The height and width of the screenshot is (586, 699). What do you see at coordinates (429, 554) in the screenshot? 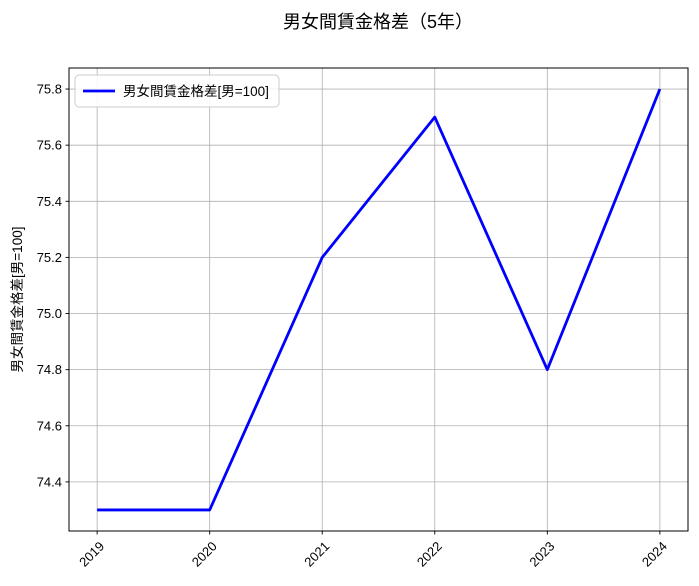
I see `x-tick-label: 2022` at bounding box center [429, 554].